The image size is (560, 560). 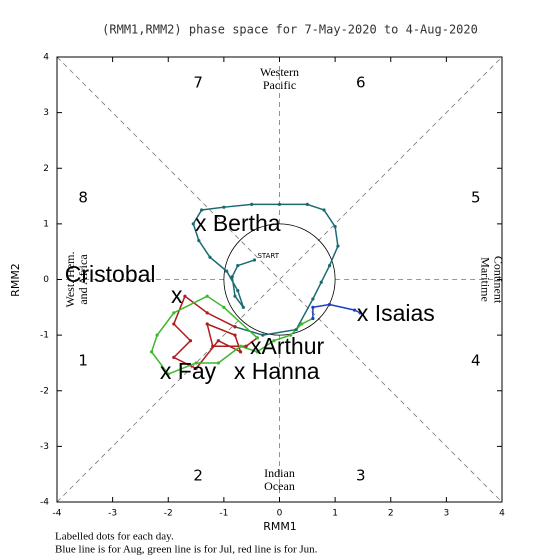 What do you see at coordinates (279, 85) in the screenshot?
I see `region-label: Pacific` at bounding box center [279, 85].